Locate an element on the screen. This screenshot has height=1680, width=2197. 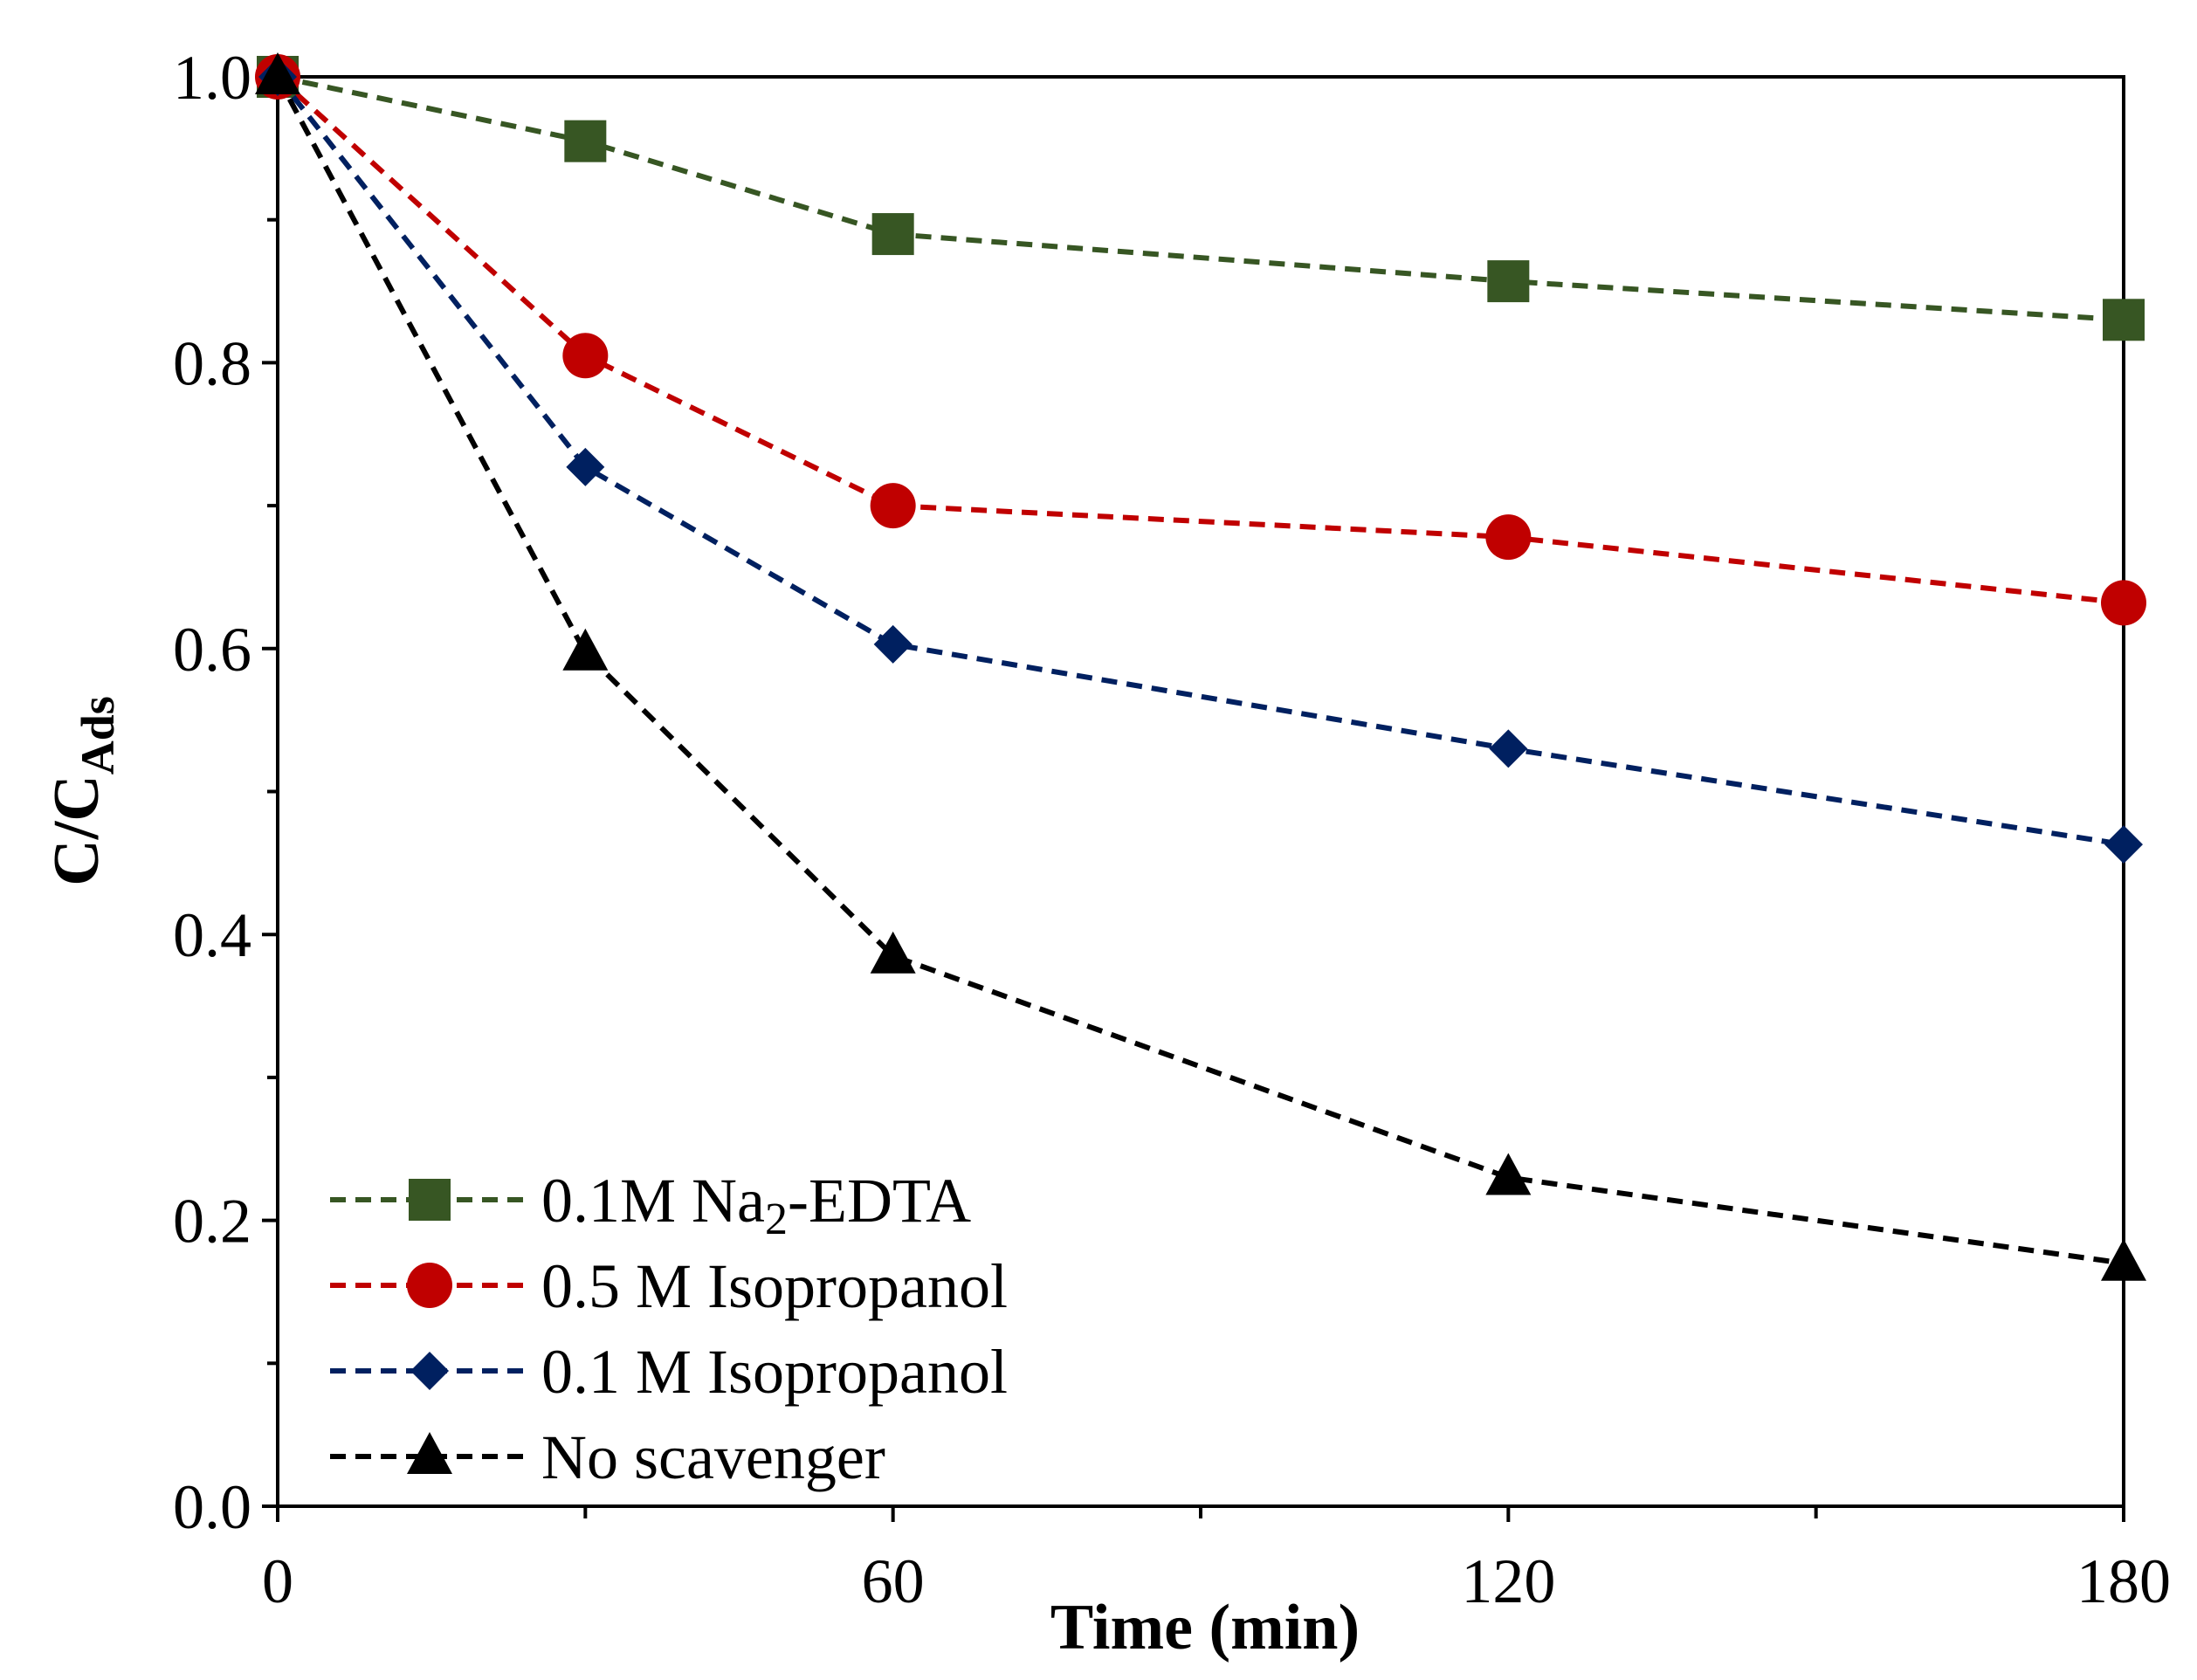
legend-item: No scavenger is located at coordinates (607, 1457).